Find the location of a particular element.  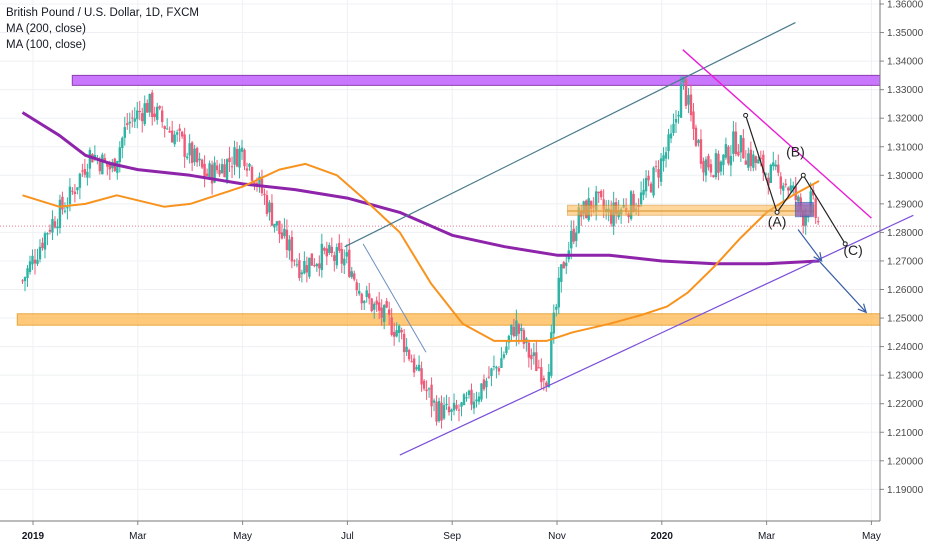

y-tick-label: 1.33000 is located at coordinates (905, 90).